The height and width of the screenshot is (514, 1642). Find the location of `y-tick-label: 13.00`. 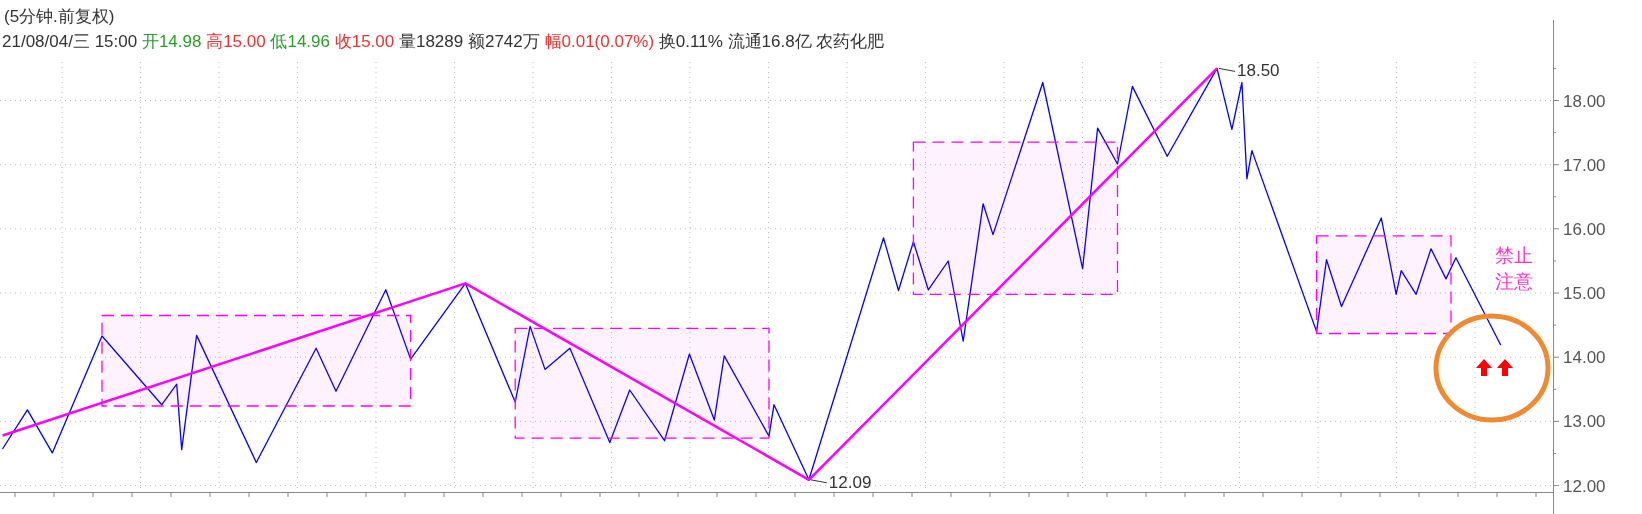

y-tick-label: 13.00 is located at coordinates (1584, 422).